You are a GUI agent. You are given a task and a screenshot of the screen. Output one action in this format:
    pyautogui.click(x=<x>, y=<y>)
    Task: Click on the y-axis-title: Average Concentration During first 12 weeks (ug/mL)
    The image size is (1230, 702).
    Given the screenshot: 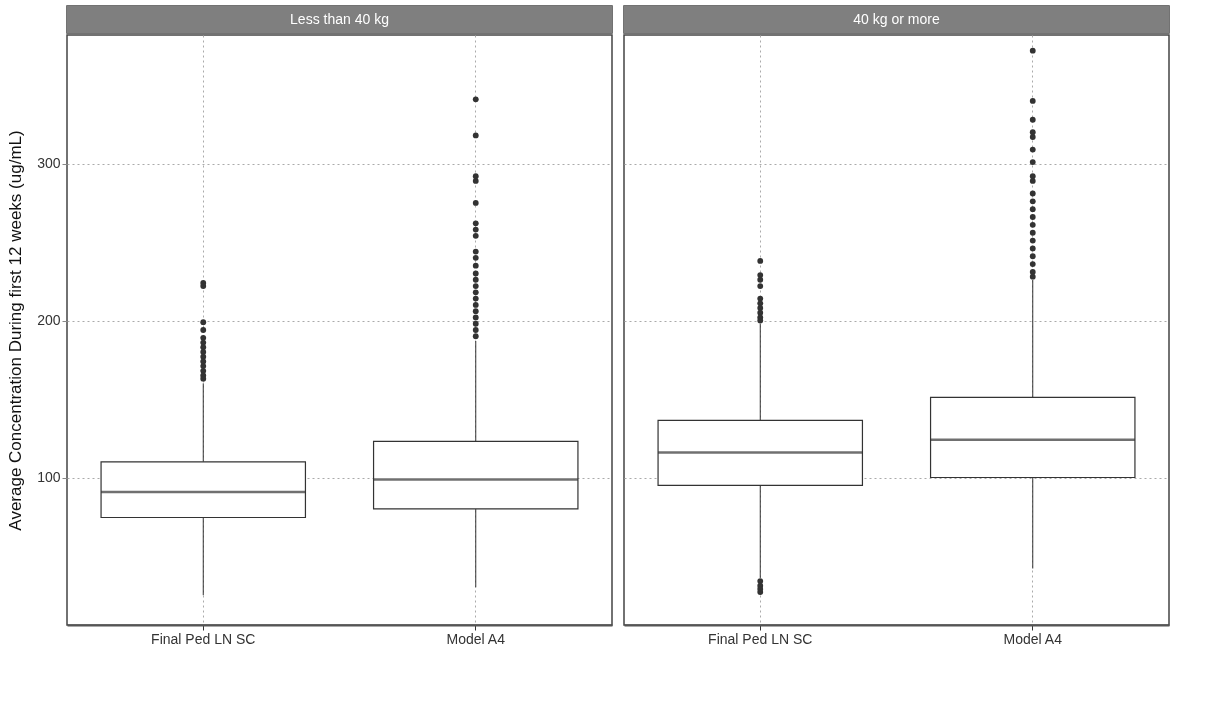 What is the action you would take?
    pyautogui.click(x=16, y=330)
    